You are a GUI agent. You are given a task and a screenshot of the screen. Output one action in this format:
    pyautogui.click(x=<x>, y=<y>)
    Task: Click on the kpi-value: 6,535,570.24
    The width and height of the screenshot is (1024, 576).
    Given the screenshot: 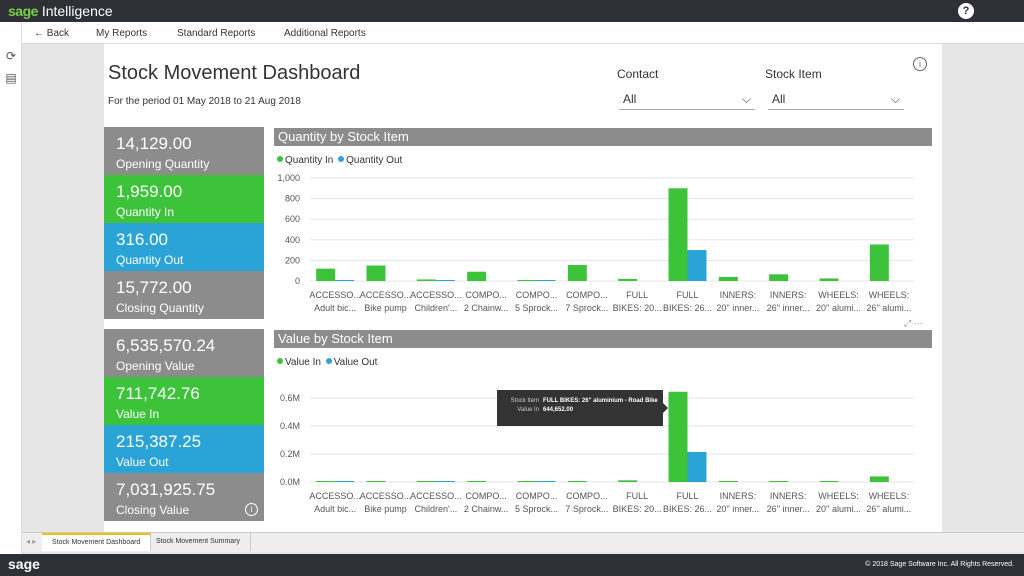 What is the action you would take?
    pyautogui.click(x=166, y=345)
    